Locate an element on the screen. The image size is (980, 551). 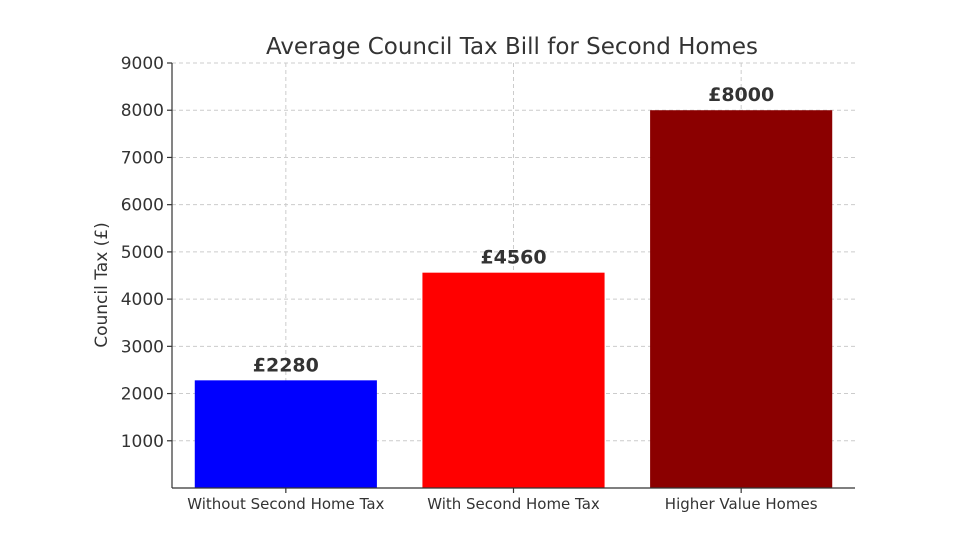
x-category-label: With Second Home Tax is located at coordinates (513, 504).